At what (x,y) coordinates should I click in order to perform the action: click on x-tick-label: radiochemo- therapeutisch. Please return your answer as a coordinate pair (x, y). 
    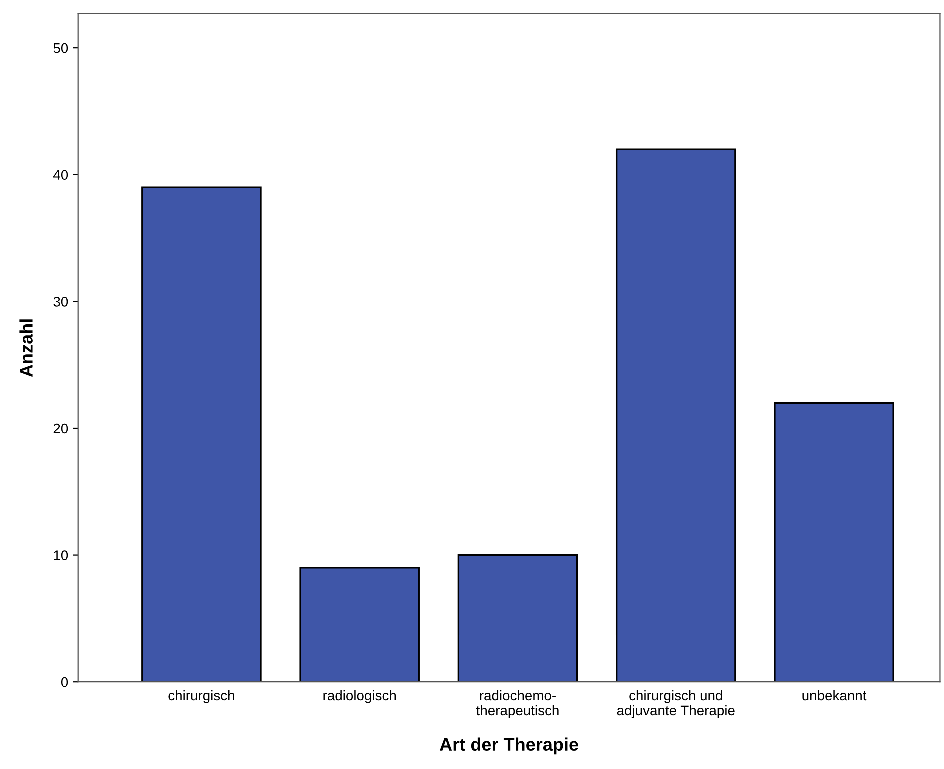
    Looking at the image, I should click on (517, 704).